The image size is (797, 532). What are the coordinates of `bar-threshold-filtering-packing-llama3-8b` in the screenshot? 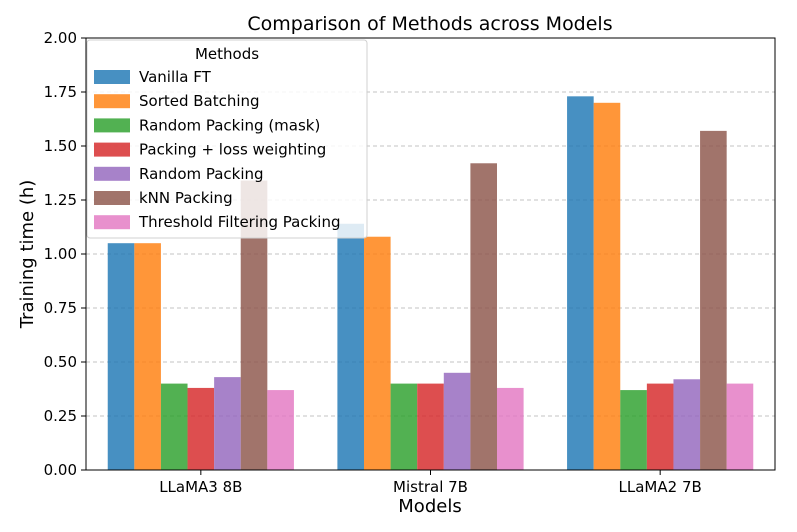 It's located at (280, 430).